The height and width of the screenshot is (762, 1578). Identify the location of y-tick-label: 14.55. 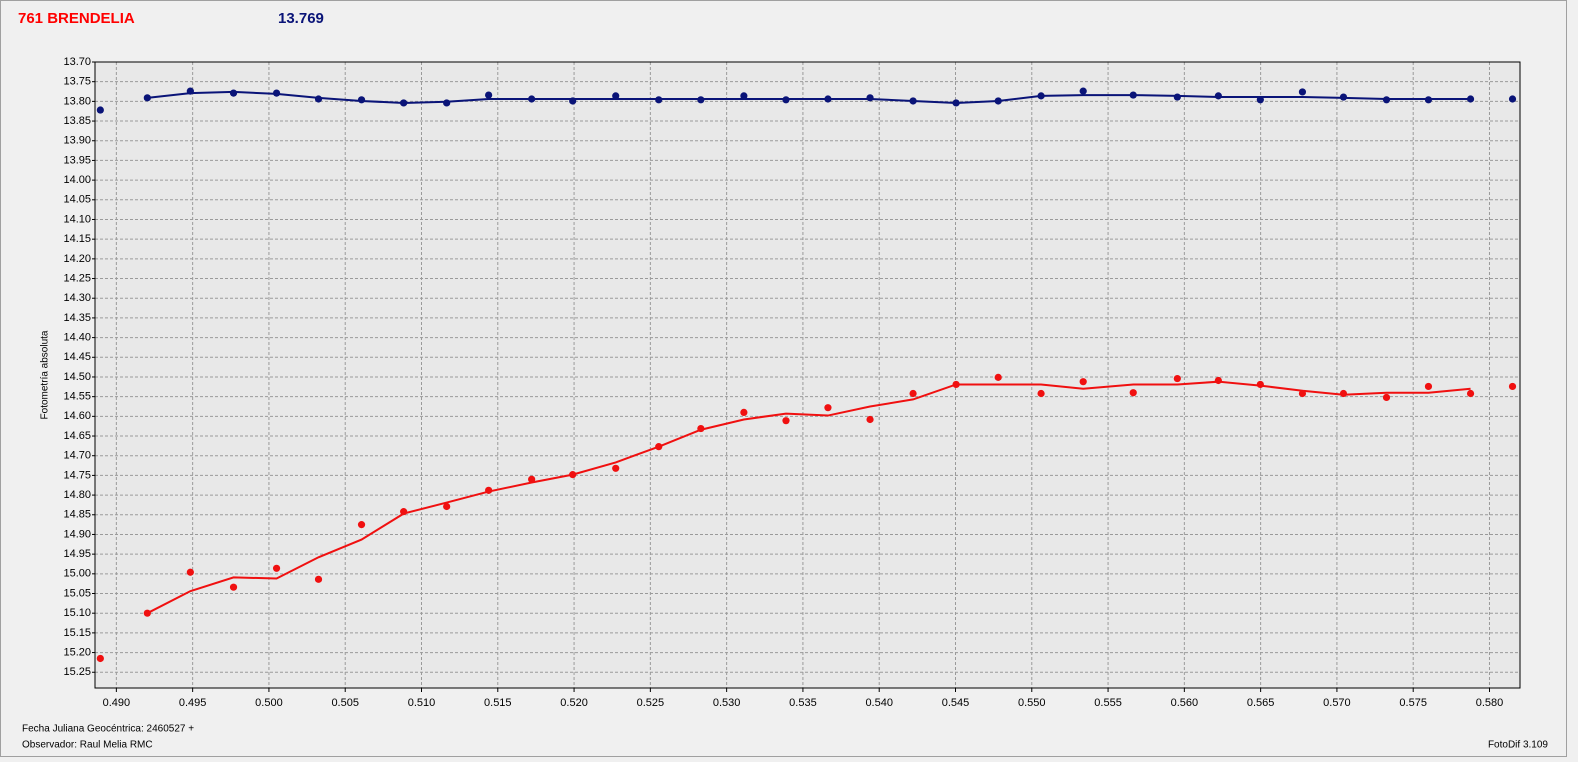
(77, 397).